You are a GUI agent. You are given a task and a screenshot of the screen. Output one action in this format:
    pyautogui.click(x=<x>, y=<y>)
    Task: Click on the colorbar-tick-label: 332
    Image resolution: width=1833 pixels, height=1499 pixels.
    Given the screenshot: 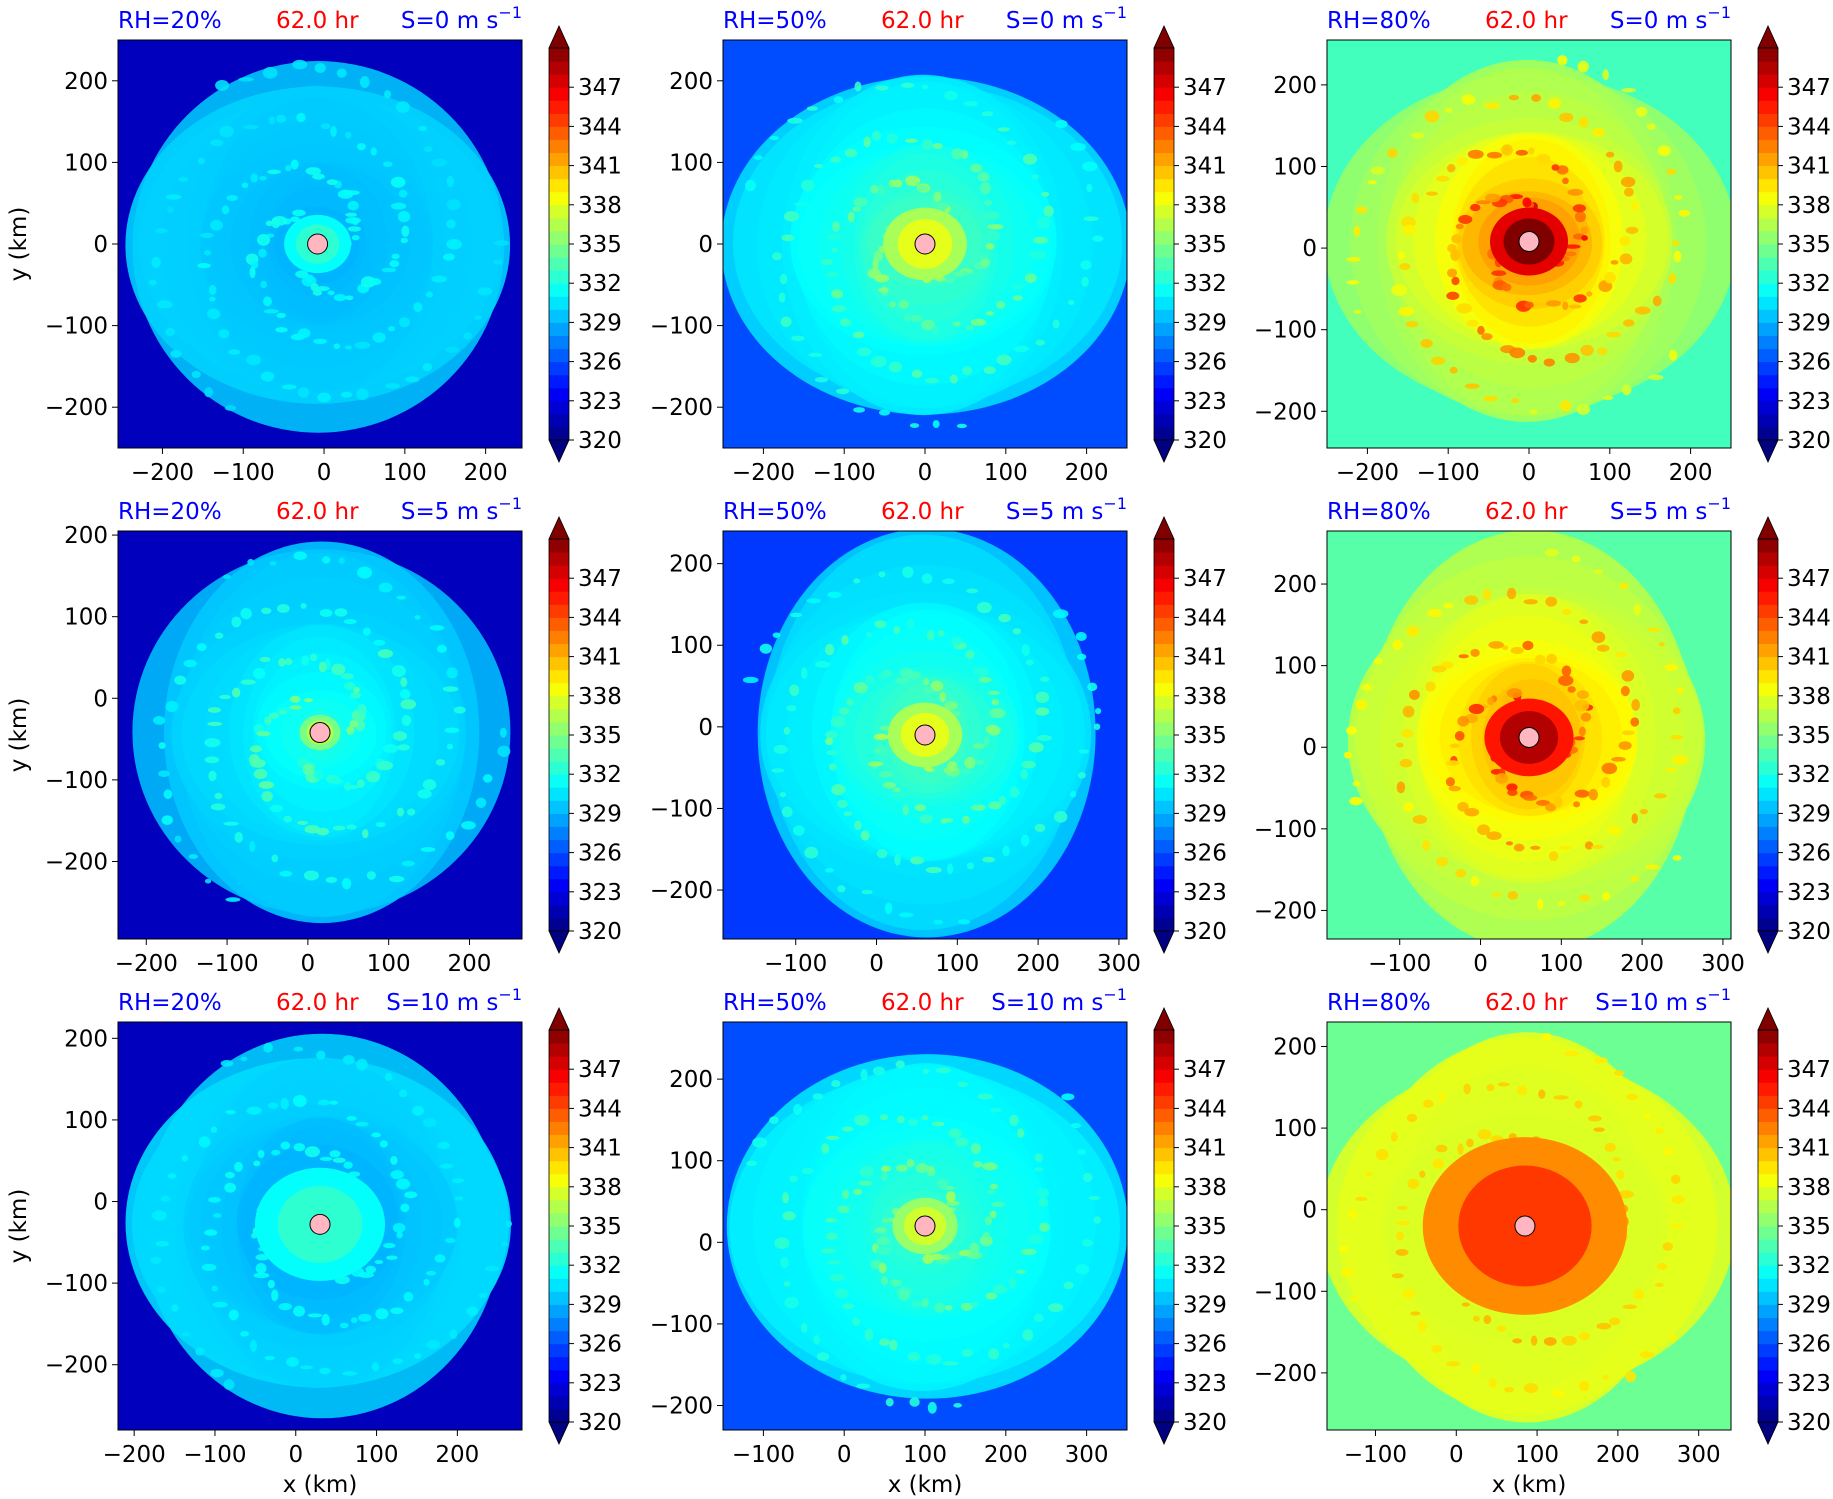 What is the action you would take?
    pyautogui.click(x=1205, y=1266)
    